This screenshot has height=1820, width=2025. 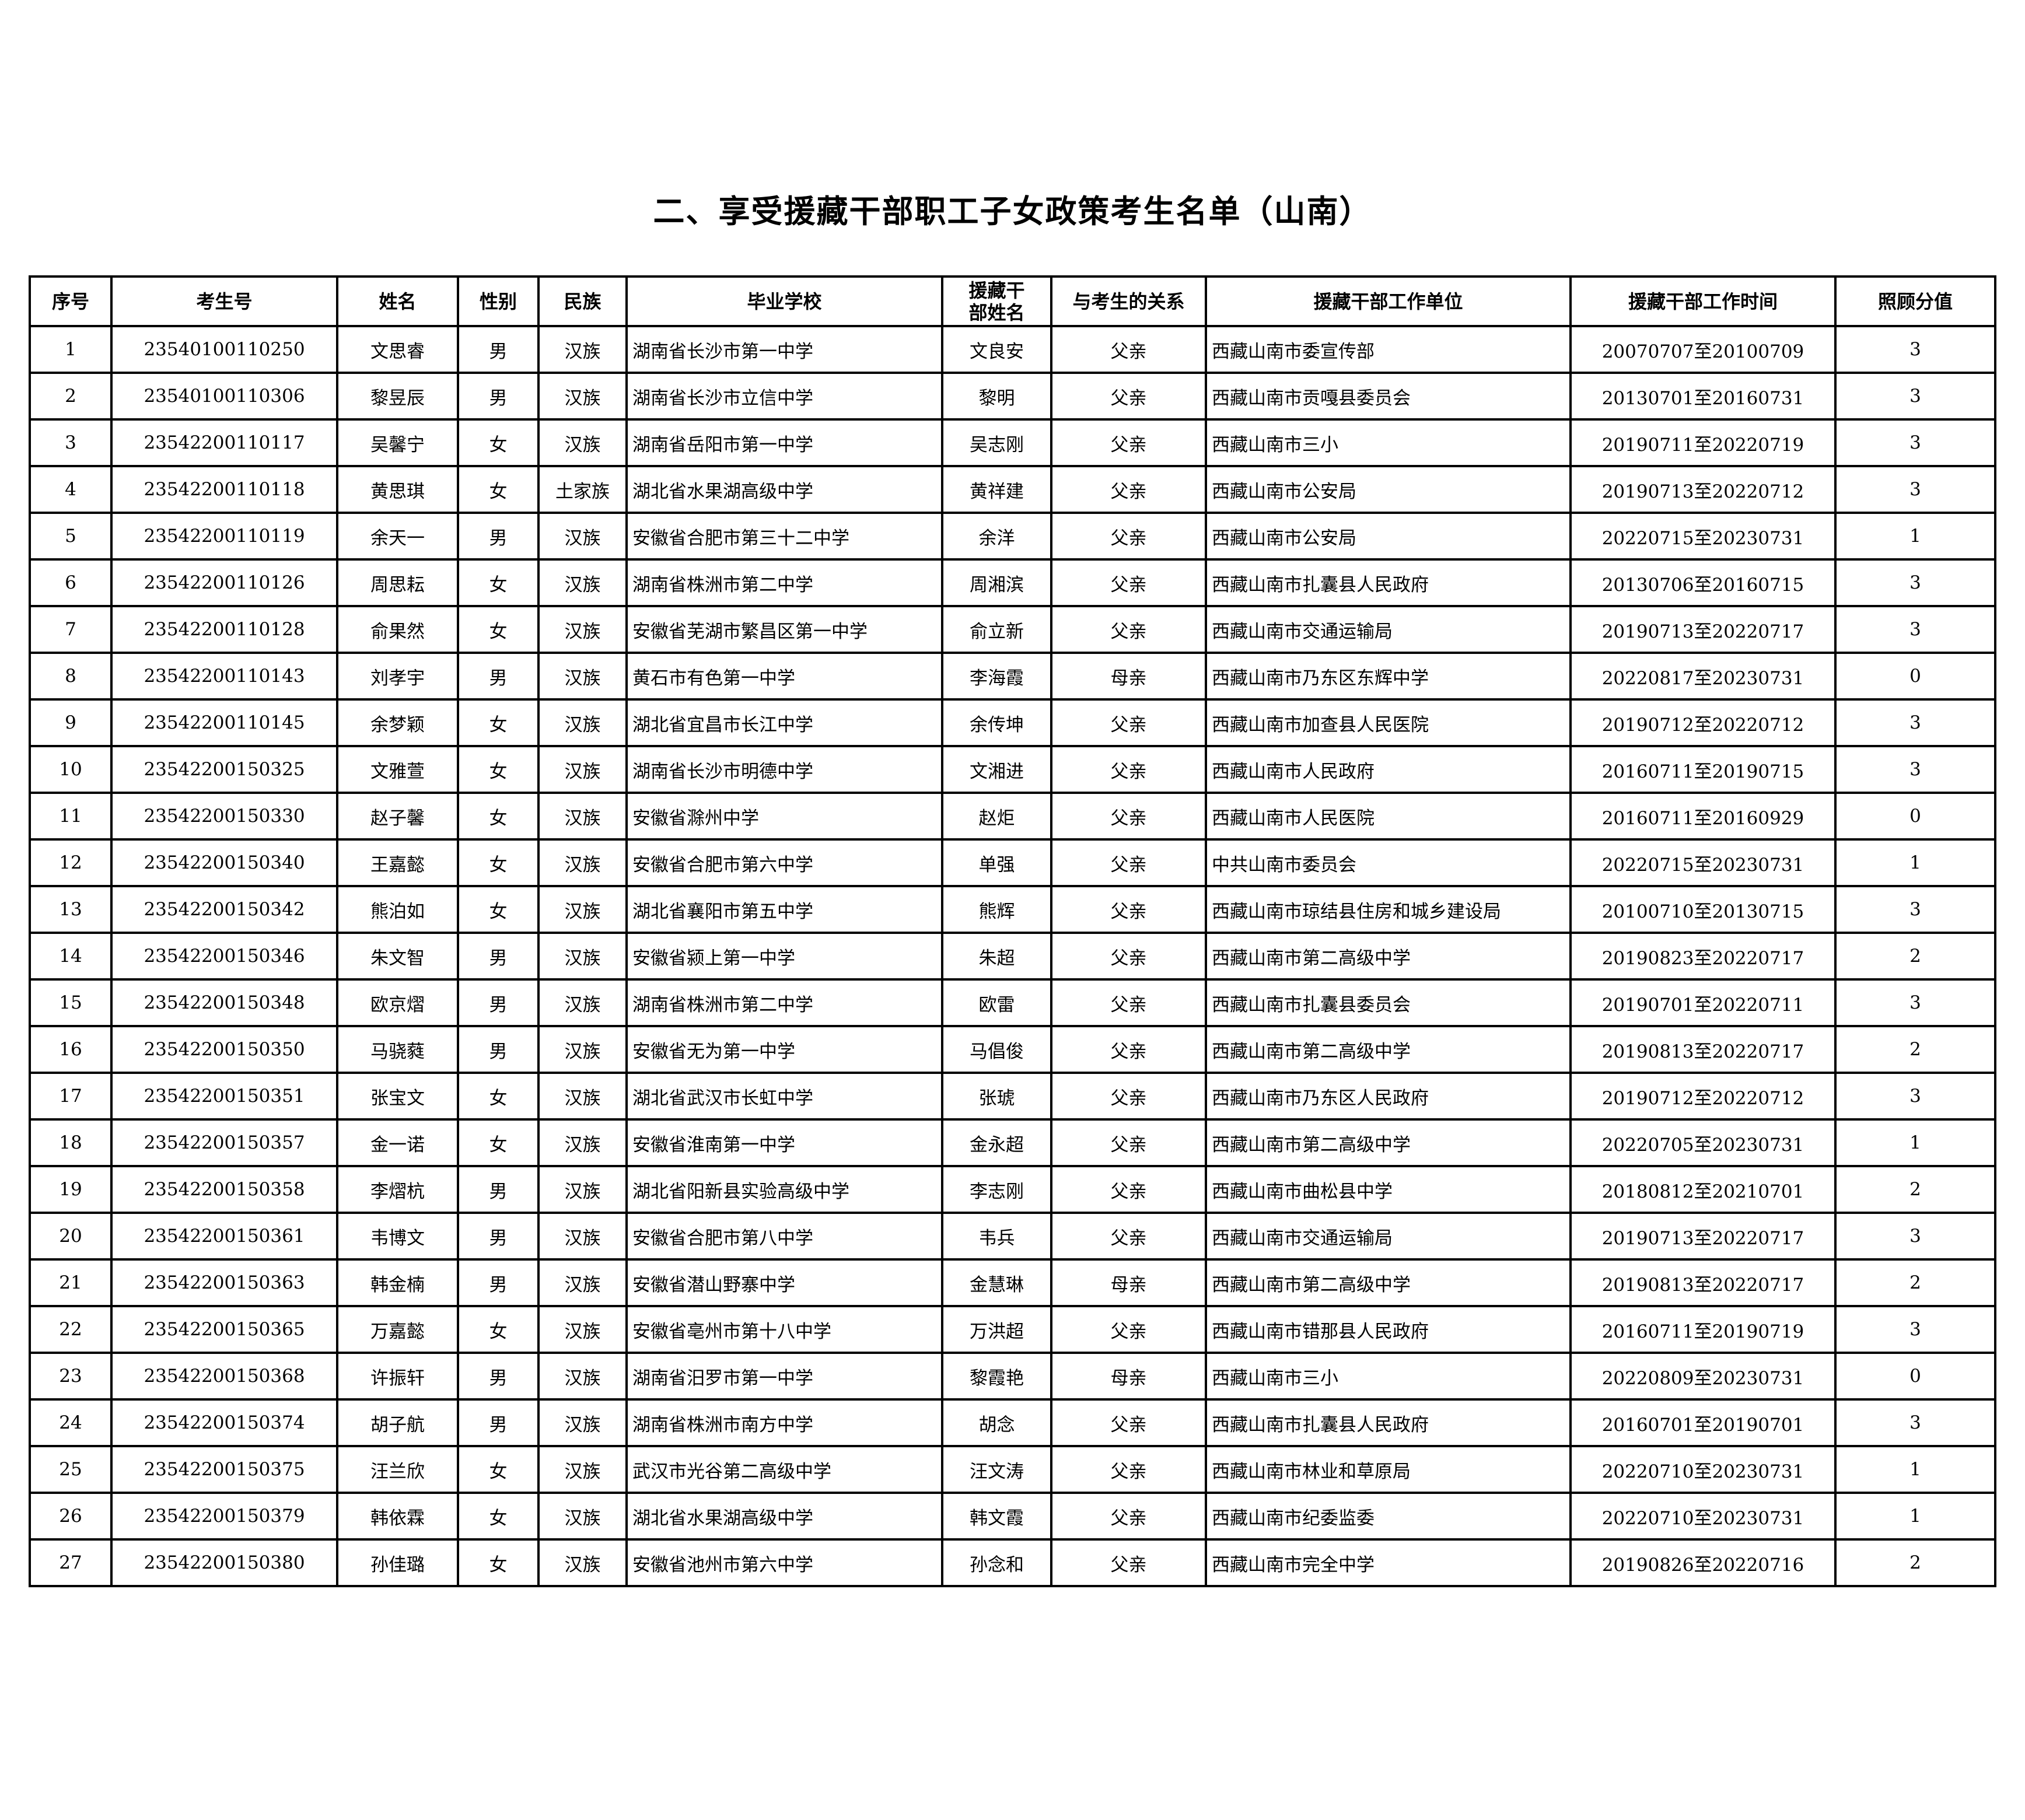 I want to click on cell-col-exam-number: 23542200150368, so click(x=224, y=1377).